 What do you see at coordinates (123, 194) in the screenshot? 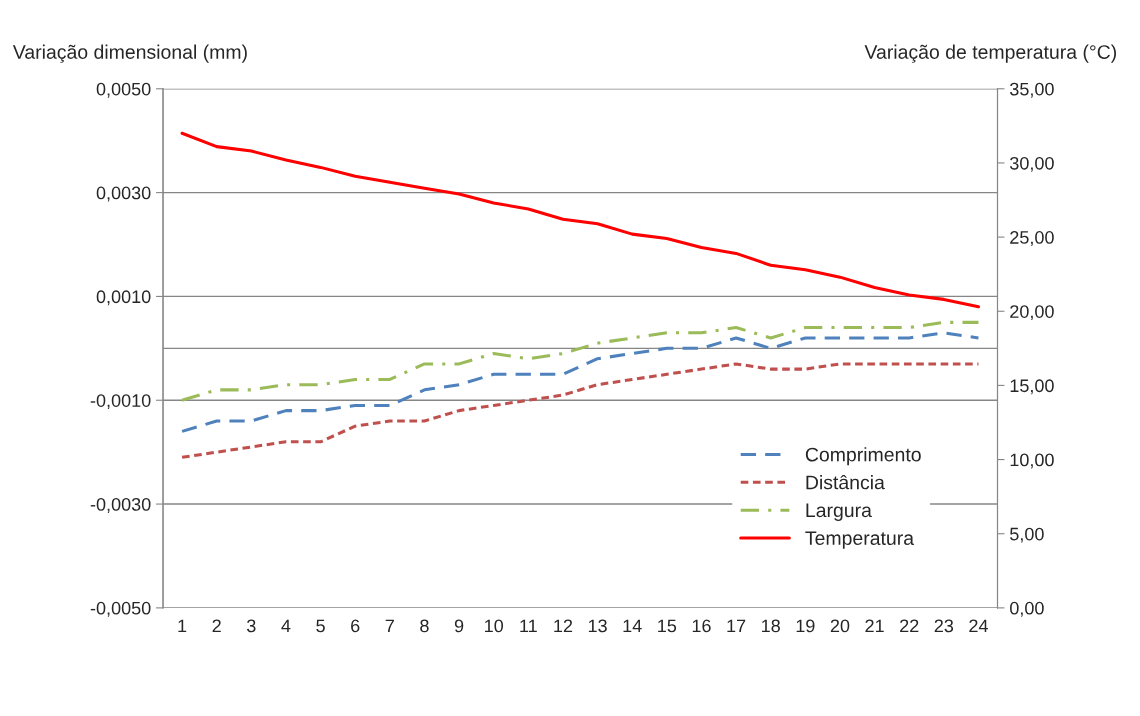
I see `y-tick-label: 0,0030` at bounding box center [123, 194].